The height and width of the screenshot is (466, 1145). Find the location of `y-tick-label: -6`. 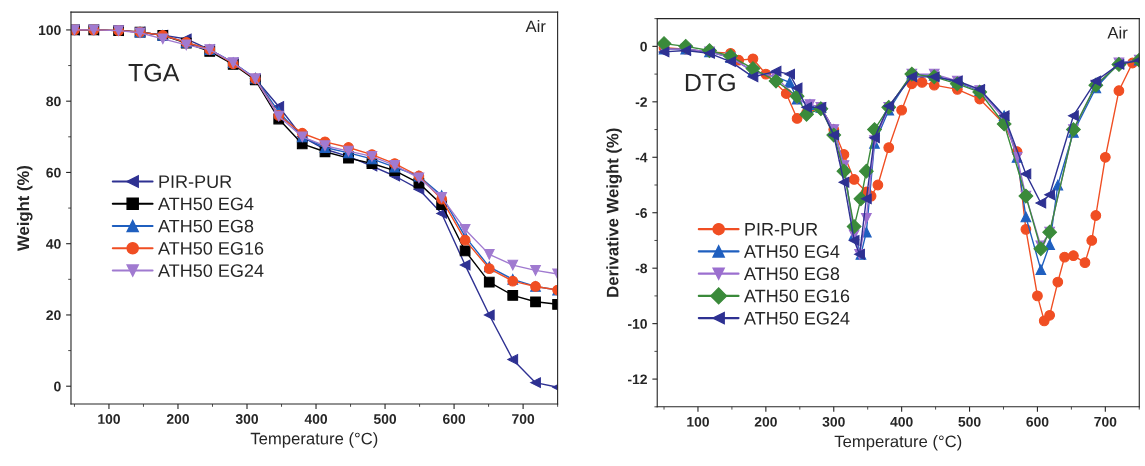

y-tick-label: -6 is located at coordinates (641, 213).